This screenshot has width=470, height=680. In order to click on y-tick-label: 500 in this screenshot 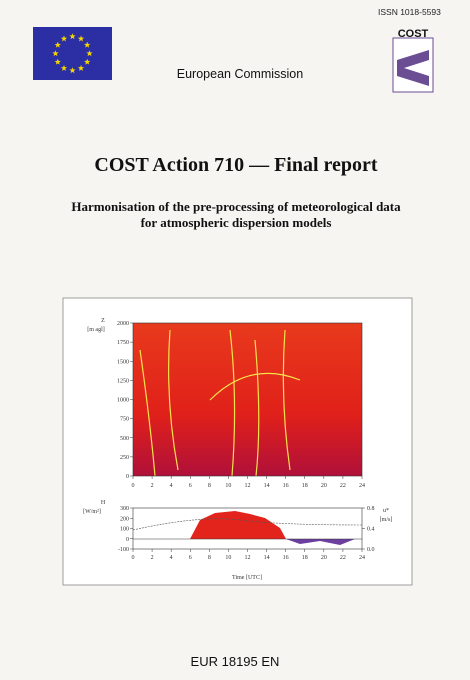, I will do `click(124, 439)`.